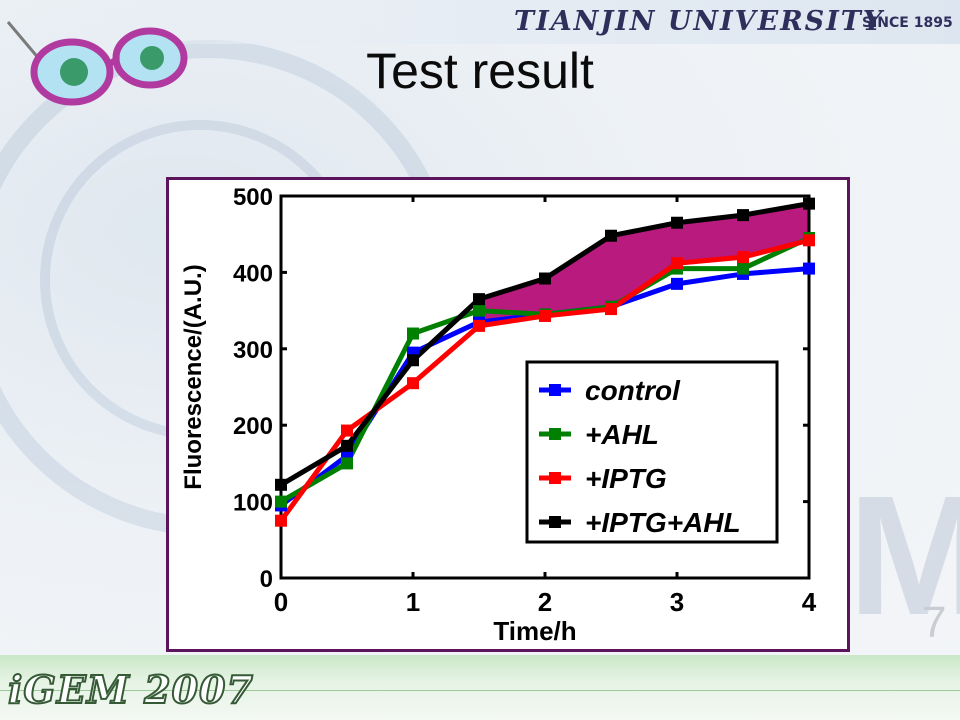 This screenshot has height=720, width=960. Describe the element at coordinates (253, 503) in the screenshot. I see `y-tick-label: 100` at that location.